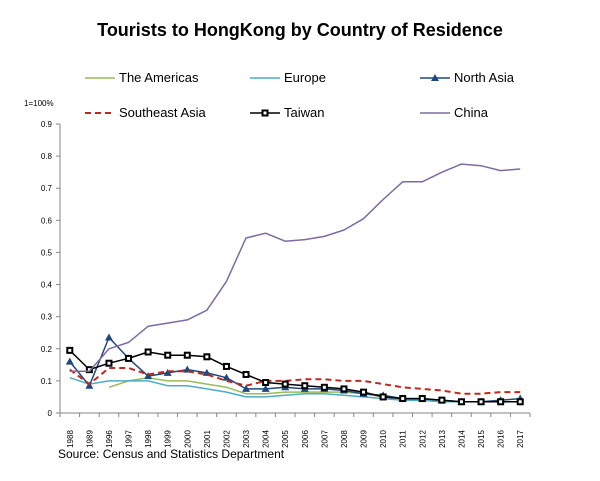 The width and height of the screenshot is (600, 481). I want to click on y-tick-label: 0.9, so click(47, 124).